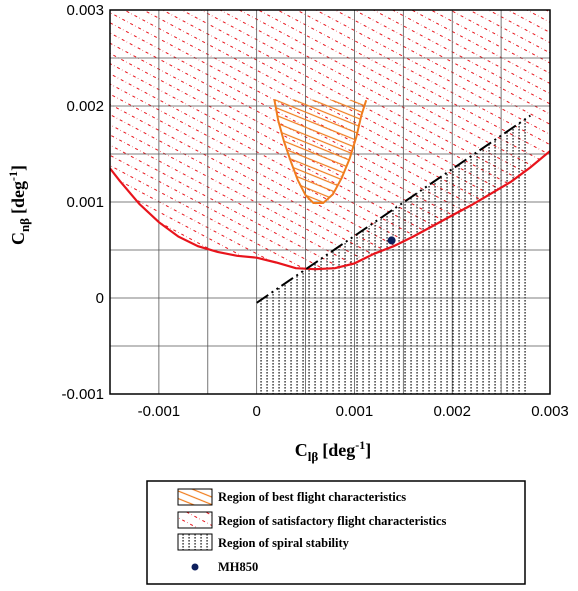  I want to click on y-axis-title: Cnβ [deg-1], so click(19, 205).